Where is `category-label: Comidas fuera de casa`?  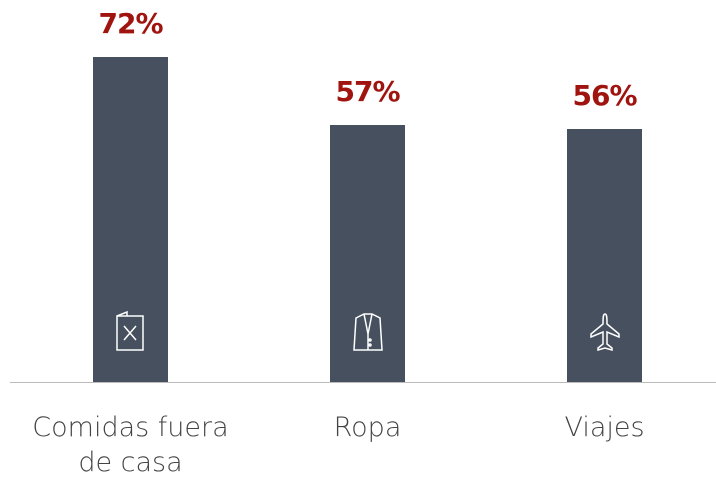
category-label: Comidas fuera de casa is located at coordinates (130, 445).